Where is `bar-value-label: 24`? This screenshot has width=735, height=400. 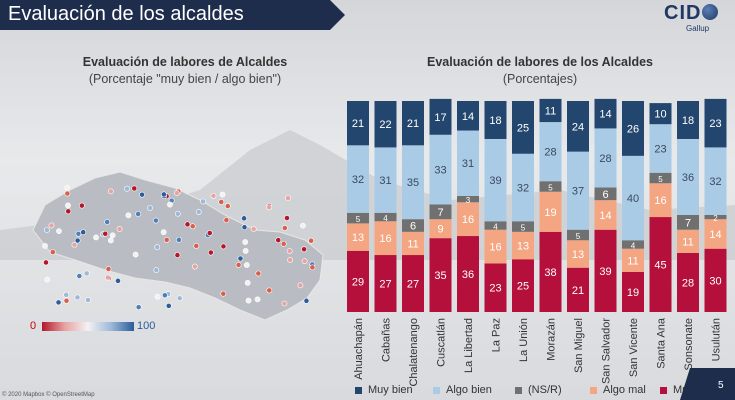
bar-value-label: 24 is located at coordinates (578, 127).